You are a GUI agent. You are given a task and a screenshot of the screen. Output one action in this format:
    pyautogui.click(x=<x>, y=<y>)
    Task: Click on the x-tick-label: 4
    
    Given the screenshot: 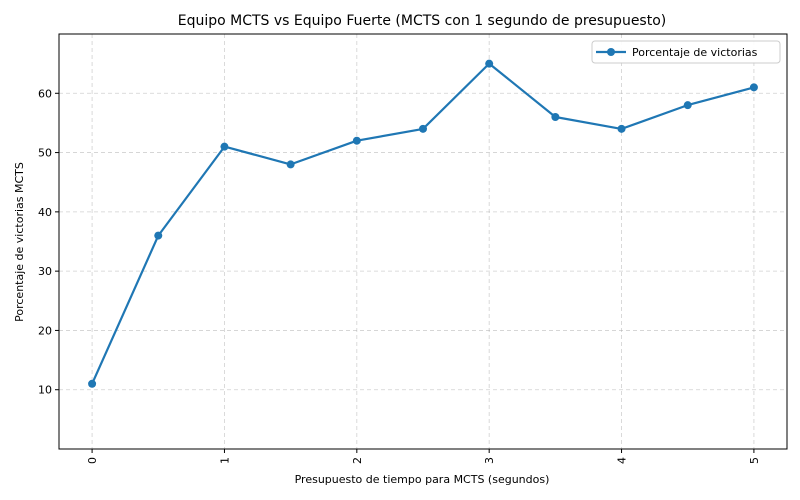 What is the action you would take?
    pyautogui.click(x=622, y=460)
    